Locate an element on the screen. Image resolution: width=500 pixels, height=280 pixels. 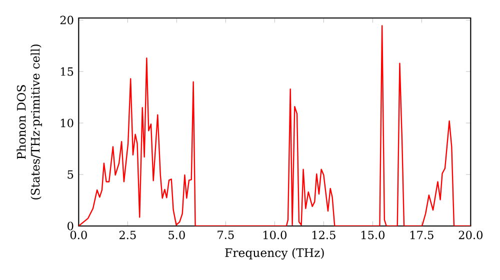
y-tick-label: 0 is located at coordinates (71, 226).